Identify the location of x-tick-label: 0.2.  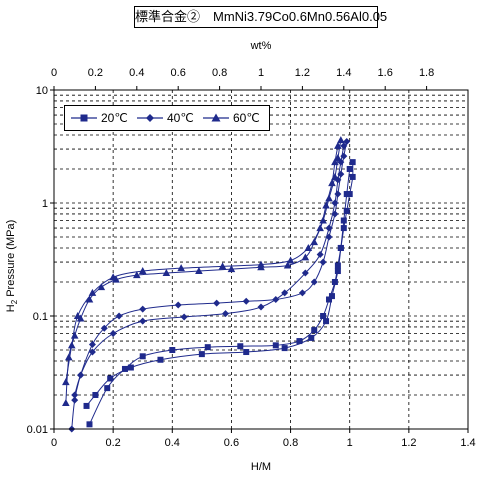
(112, 443).